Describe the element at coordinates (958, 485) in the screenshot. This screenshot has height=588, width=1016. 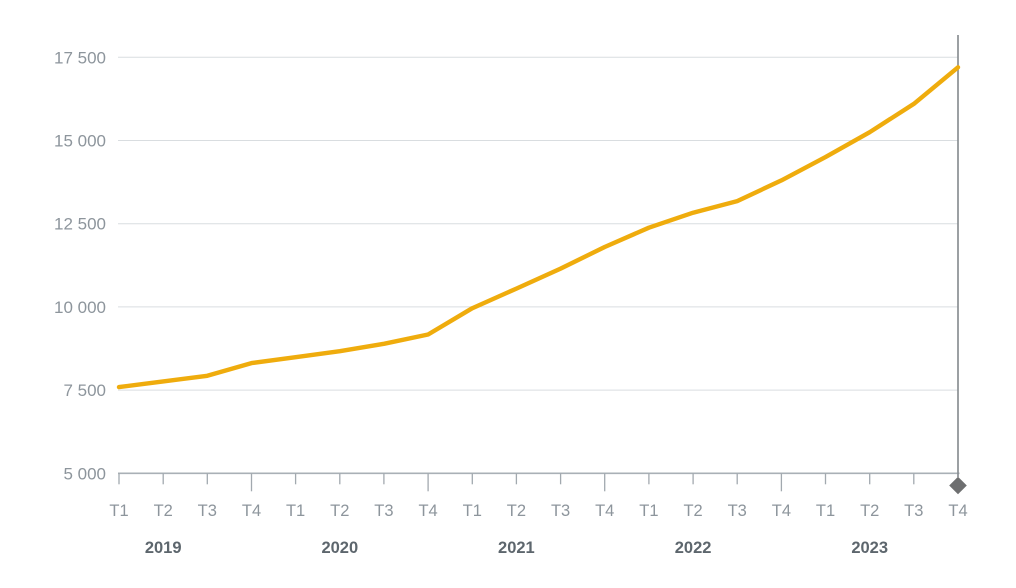
I see `selected-period-diamond-handle` at that location.